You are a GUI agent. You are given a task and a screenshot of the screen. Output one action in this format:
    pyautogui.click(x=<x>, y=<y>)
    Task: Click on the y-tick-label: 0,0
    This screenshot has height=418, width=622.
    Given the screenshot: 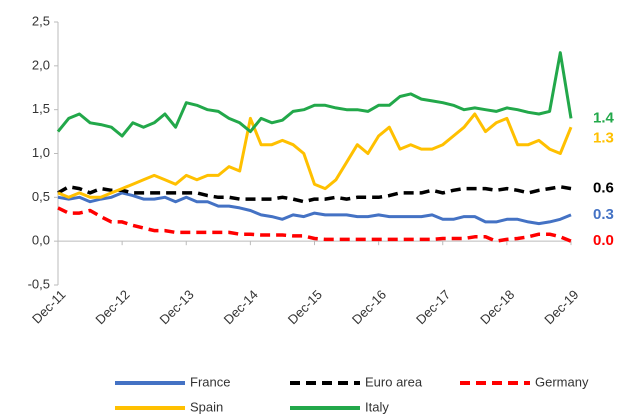 What is the action you would take?
    pyautogui.click(x=41, y=240)
    